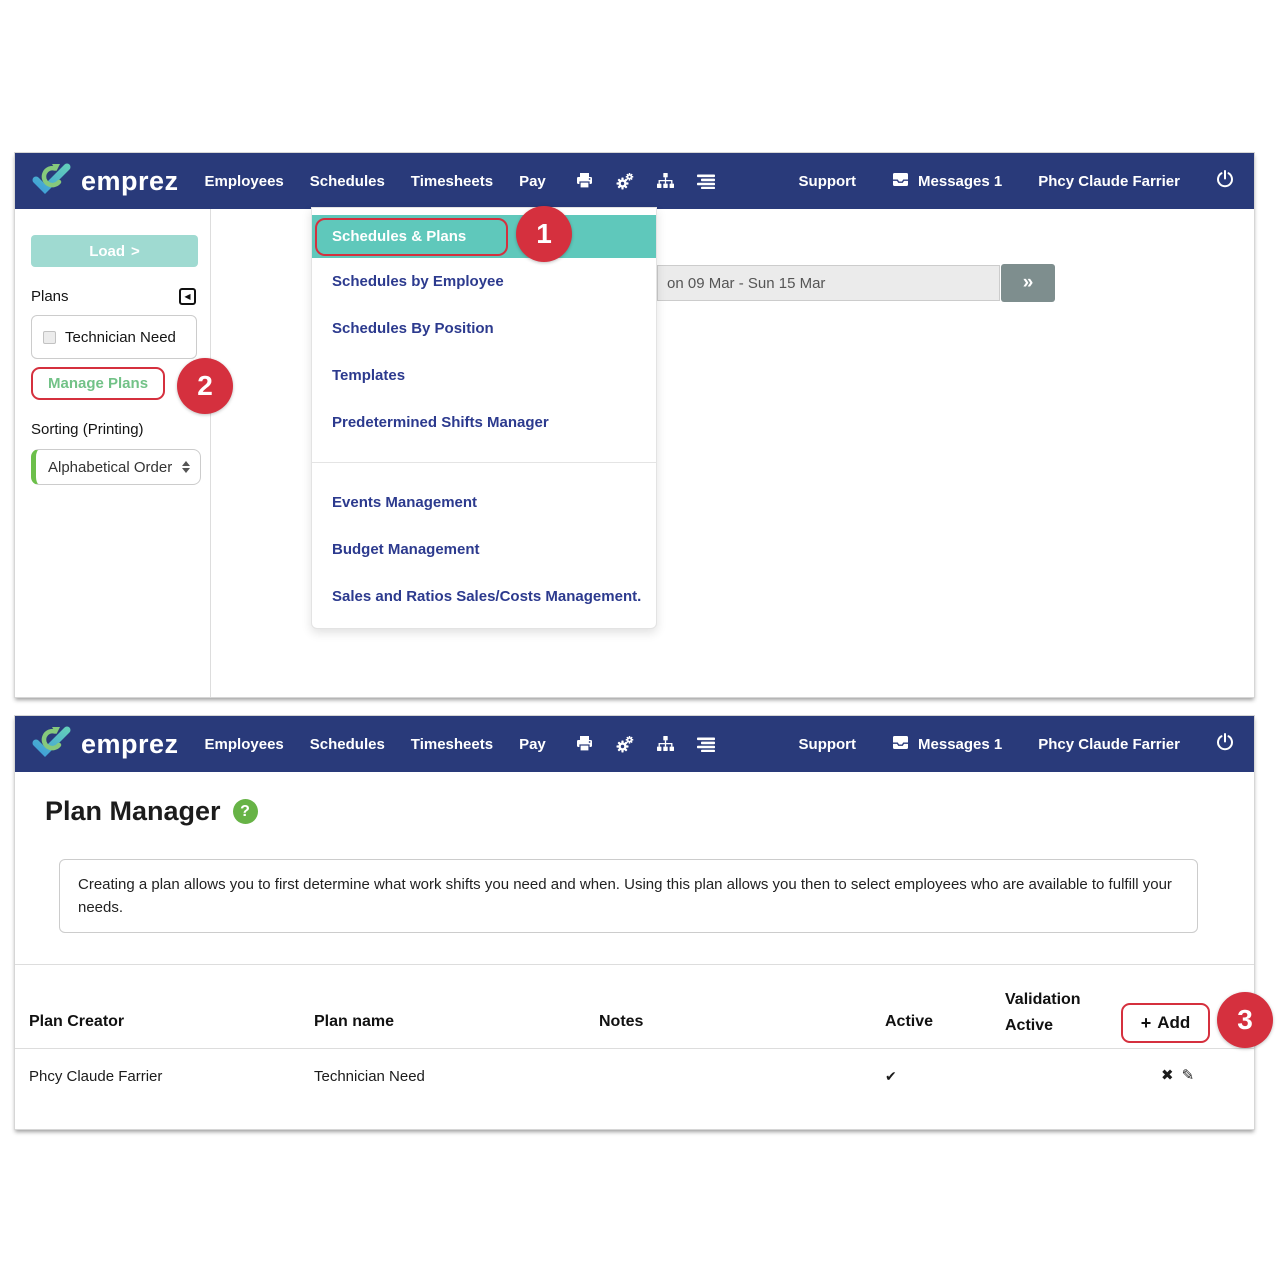 This screenshot has height=1281, width=1280. I want to click on help-icon: ?, so click(245, 811).